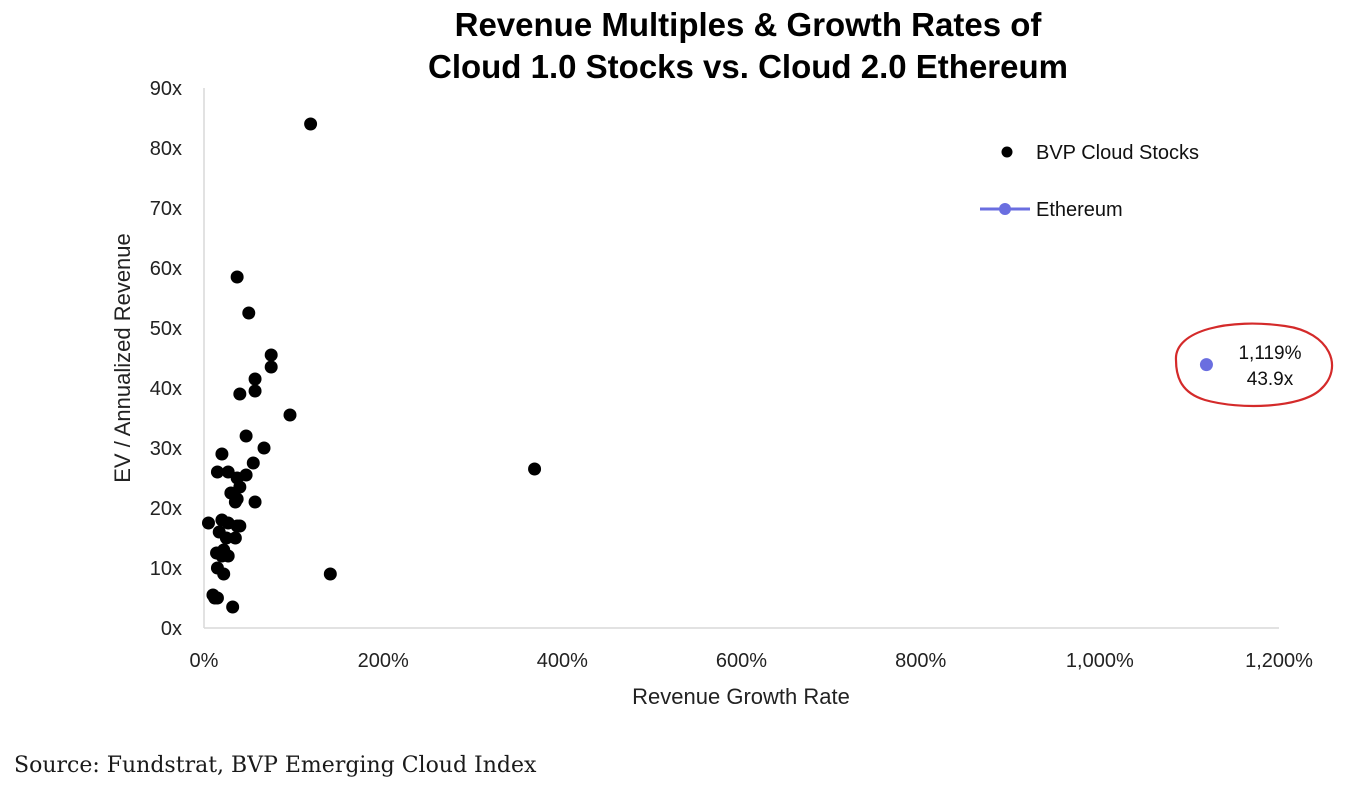  Describe the element at coordinates (1079, 210) in the screenshot. I see `legend-label-ethereum: Ethereum` at that location.